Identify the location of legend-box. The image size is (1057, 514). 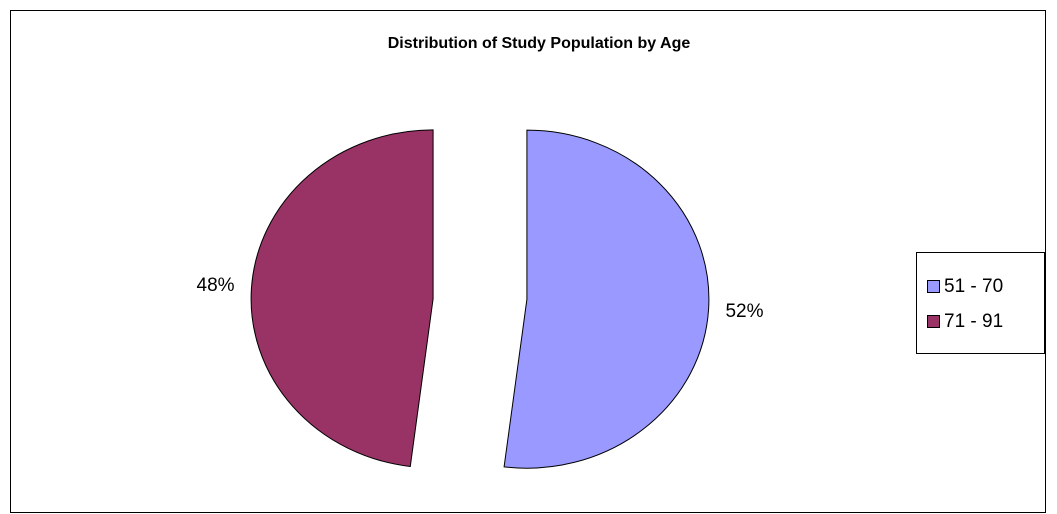
(980, 303).